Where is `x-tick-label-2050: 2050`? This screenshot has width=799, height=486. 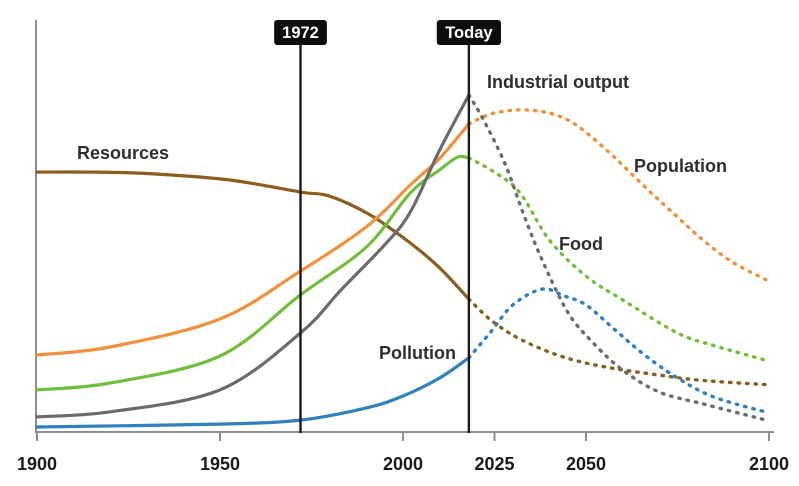
x-tick-label-2050: 2050 is located at coordinates (586, 464).